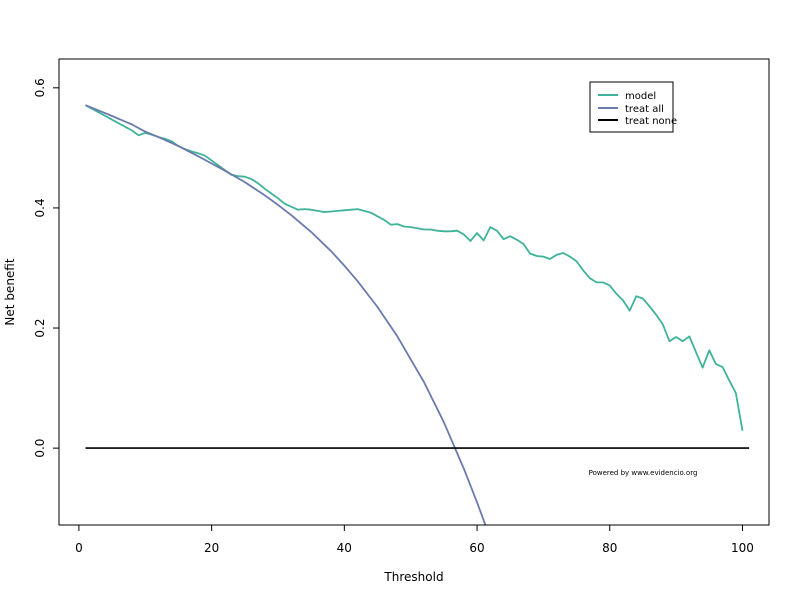 This screenshot has height=600, width=800. What do you see at coordinates (413, 577) in the screenshot?
I see `x-axis-title: Threshold` at bounding box center [413, 577].